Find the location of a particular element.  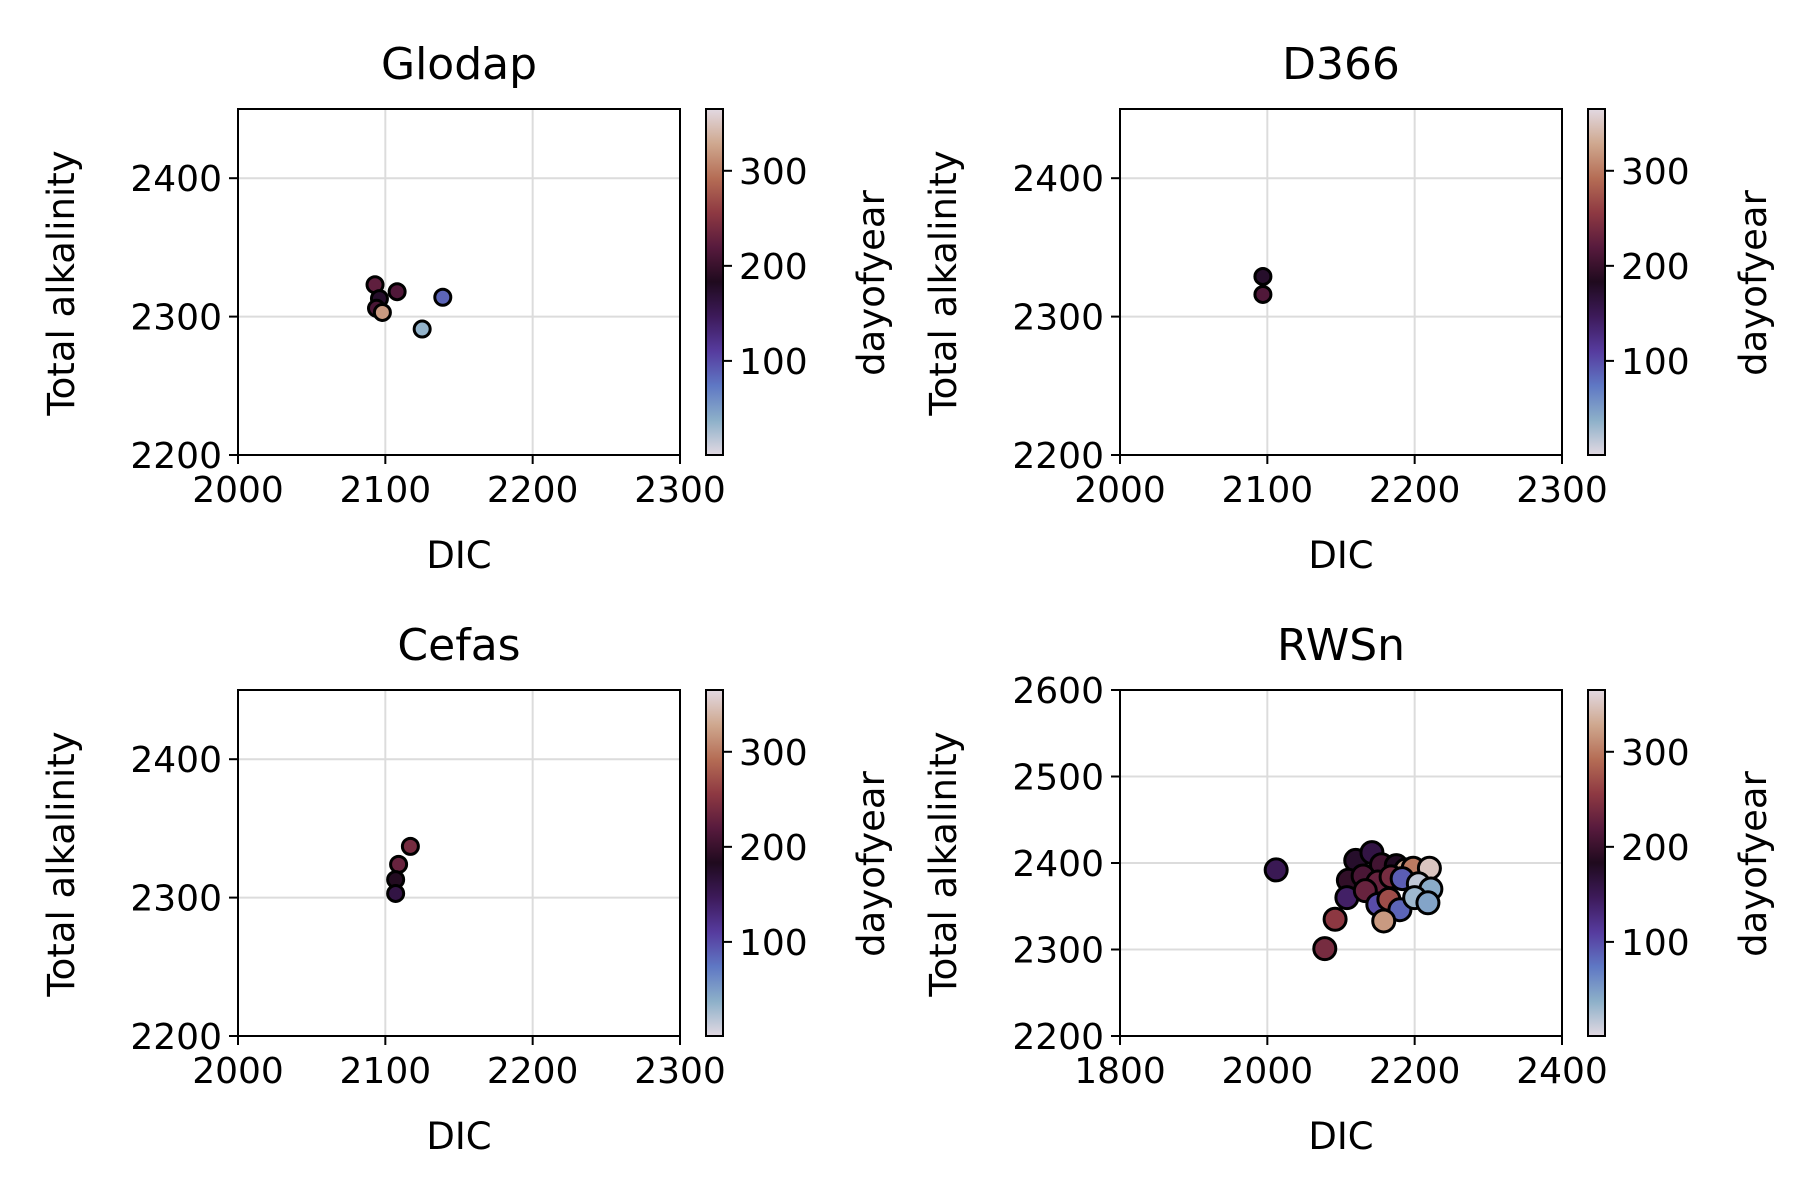

x-tick-label: 1800 is located at coordinates (1120, 1071).